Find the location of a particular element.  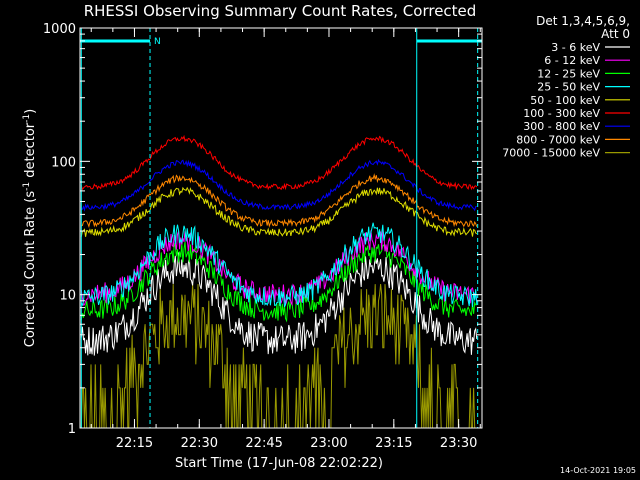

y-label-sup1: -1 is located at coordinates (27, 186).